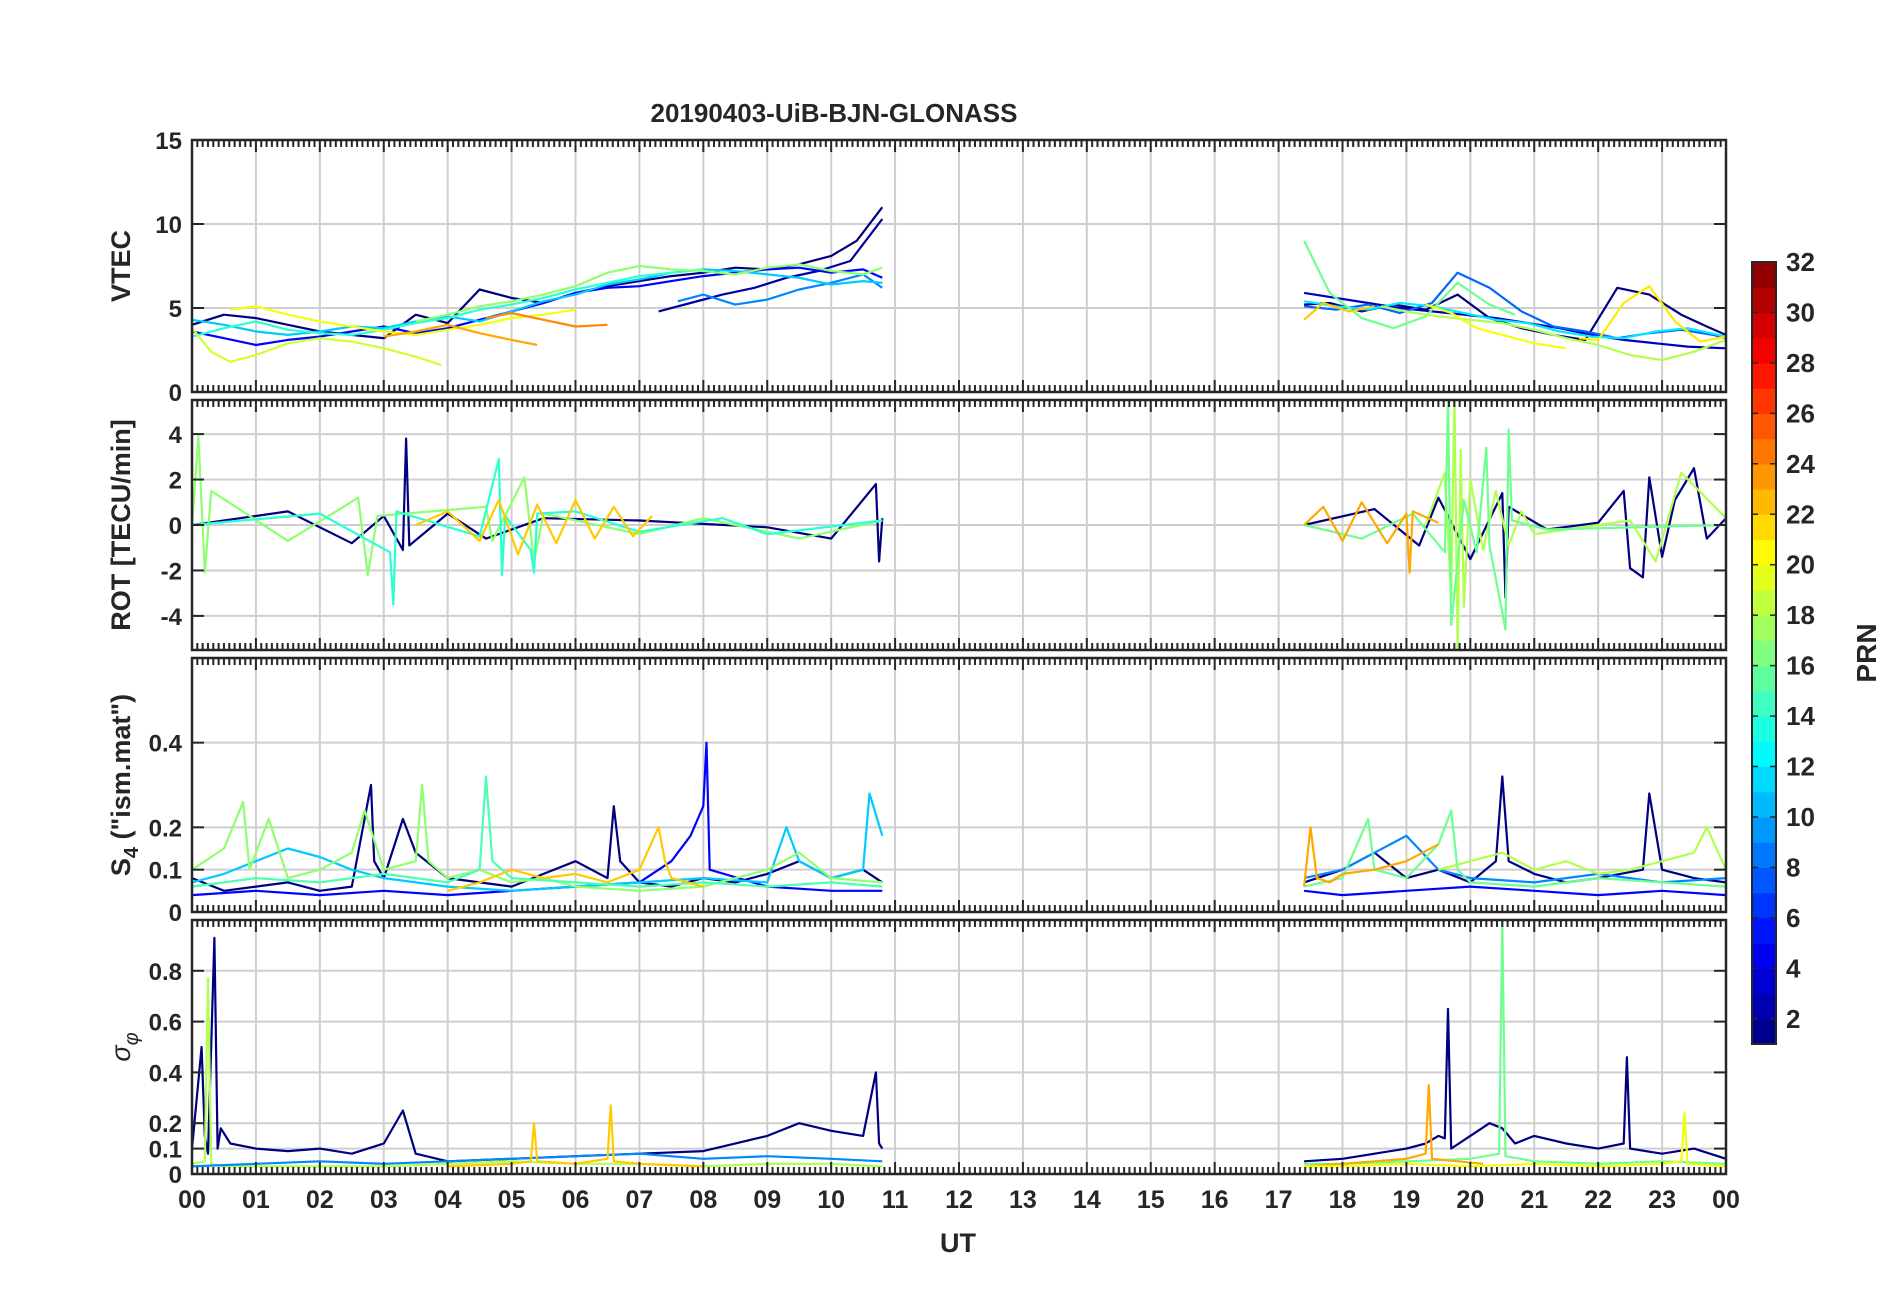 This screenshot has width=1902, height=1292. Describe the element at coordinates (1793, 968) in the screenshot. I see `colorbar-tick-label: 4` at that location.